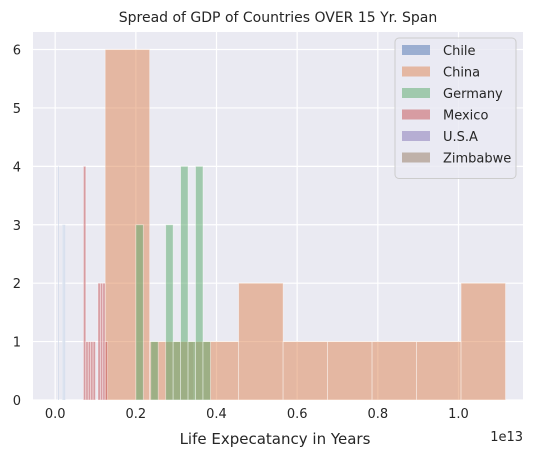 The height and width of the screenshot is (457, 537). What do you see at coordinates (17, 51) in the screenshot?
I see `y-tick-label-6: 6` at bounding box center [17, 51].